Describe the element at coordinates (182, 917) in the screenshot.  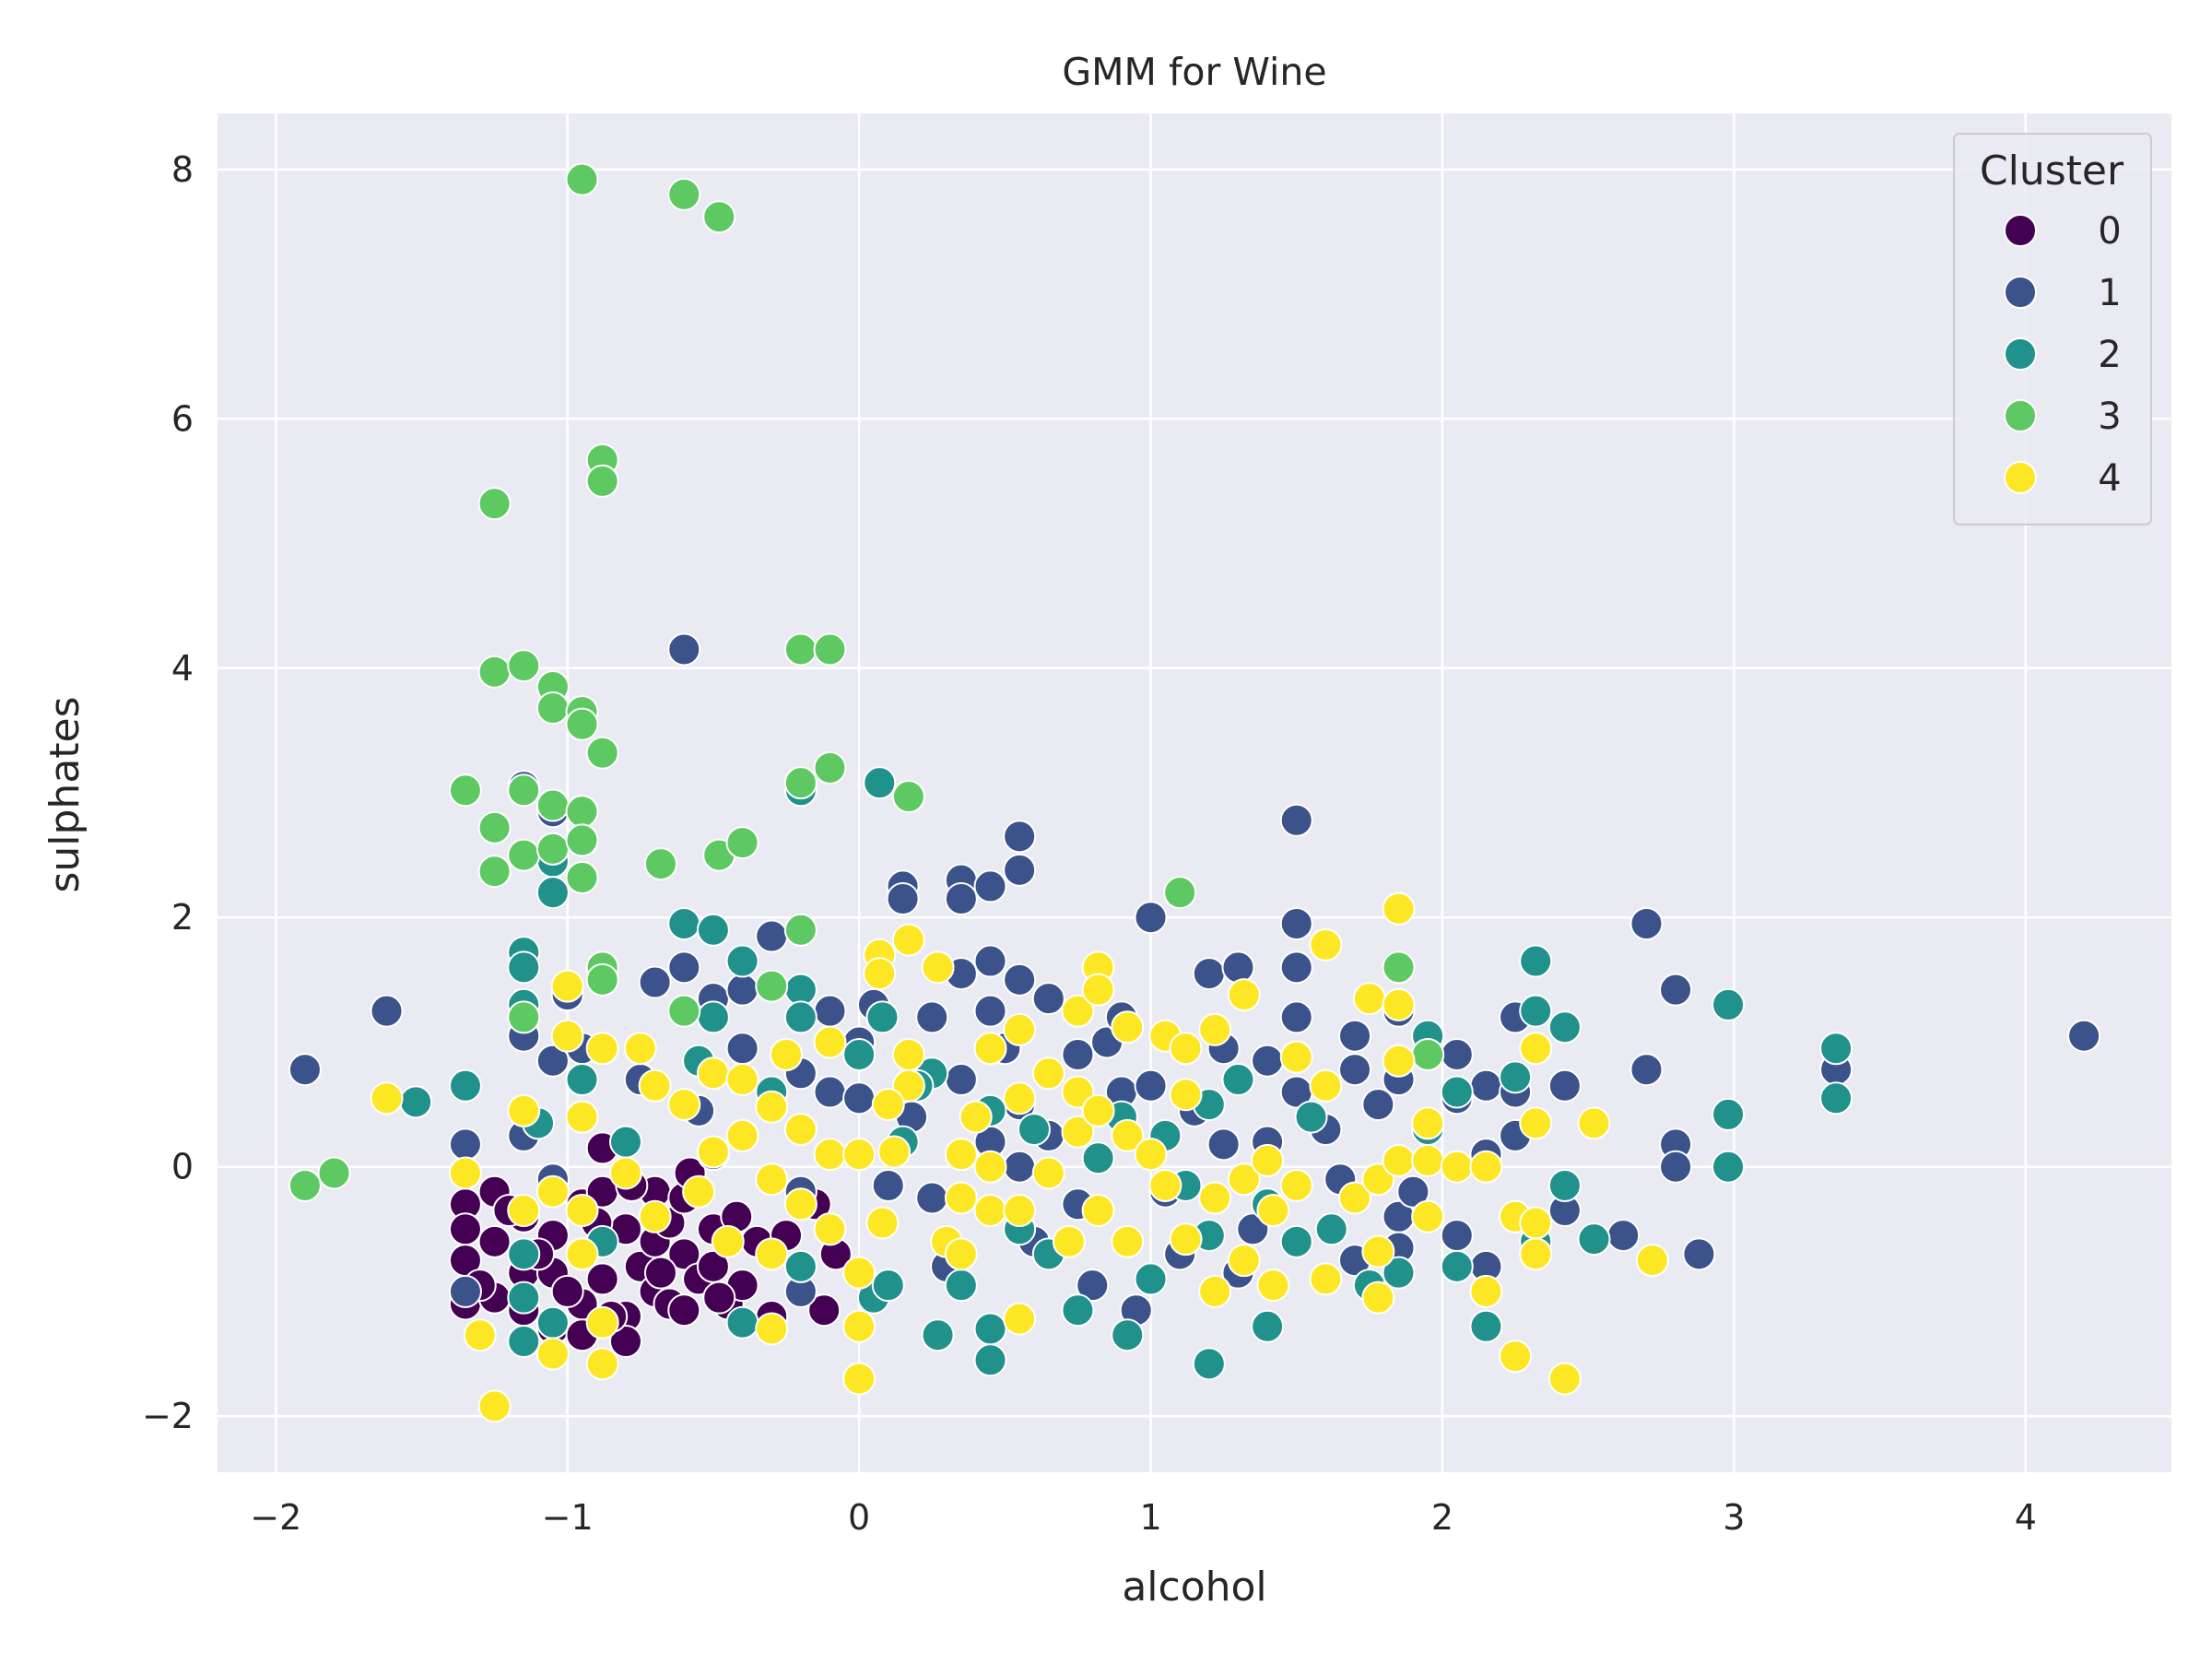
I see `y-tick-label: 2` at that location.